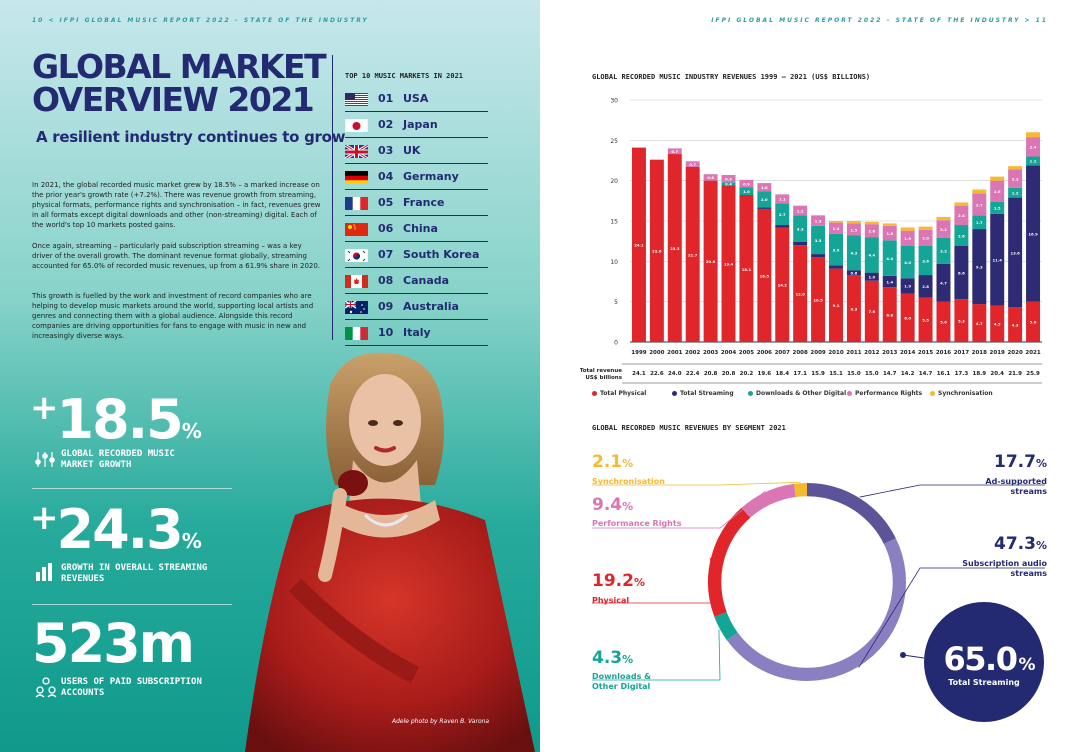 This screenshot has width=1080, height=752. I want to click on segment-adsupported-value: 17.7%, so click(1020, 462).